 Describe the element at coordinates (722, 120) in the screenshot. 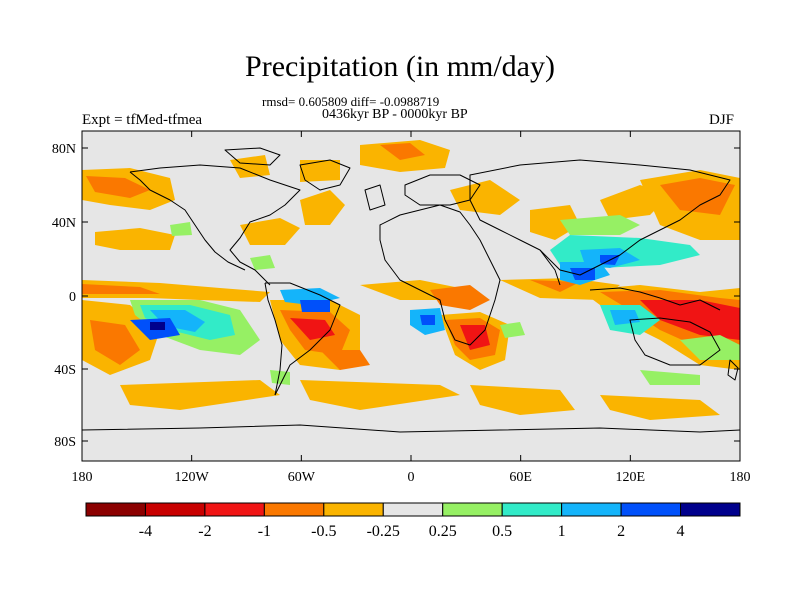

I see `season-label: DJF` at that location.